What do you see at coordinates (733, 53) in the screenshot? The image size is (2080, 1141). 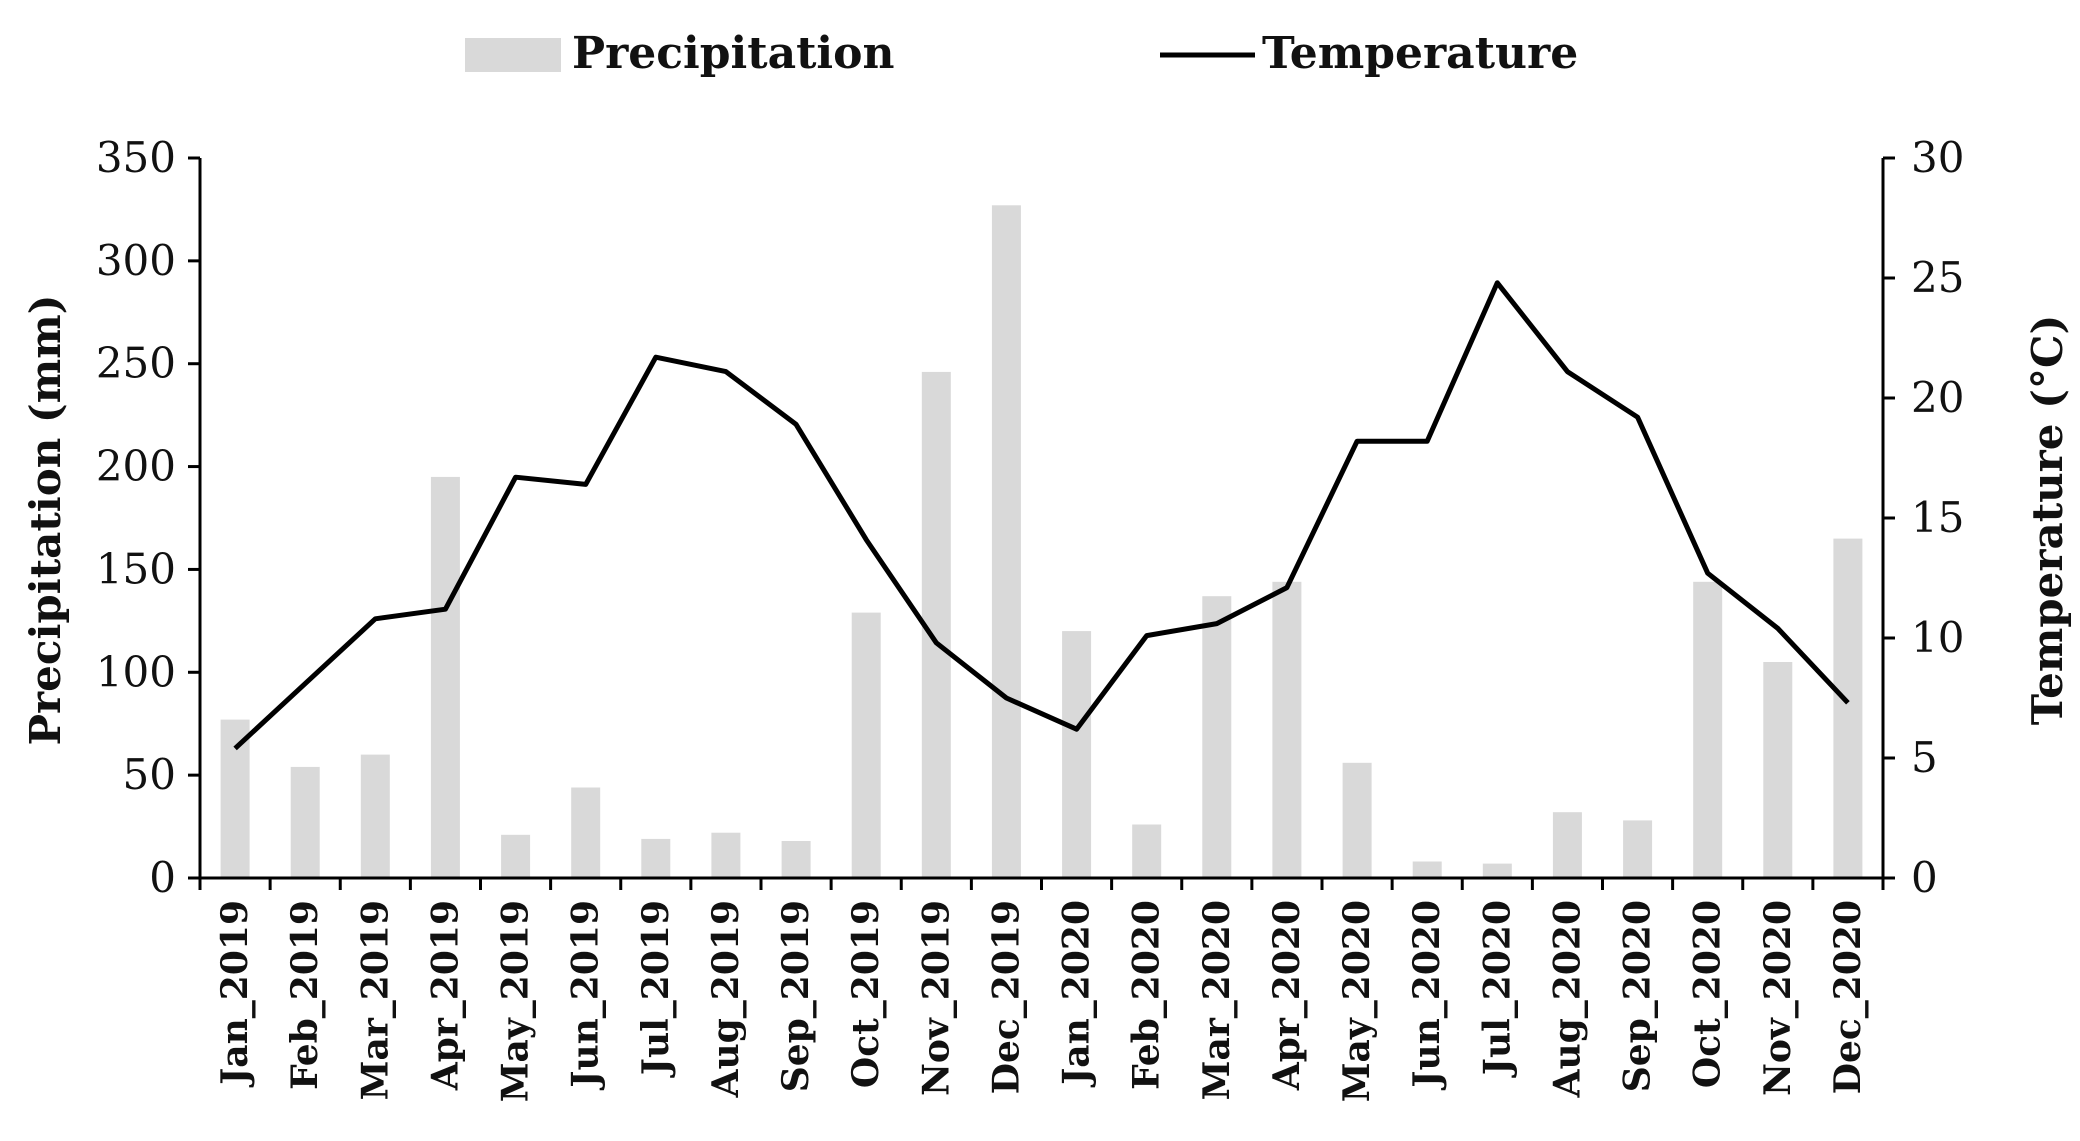 I see `legend-label-precipitation: Precipitation` at bounding box center [733, 53].